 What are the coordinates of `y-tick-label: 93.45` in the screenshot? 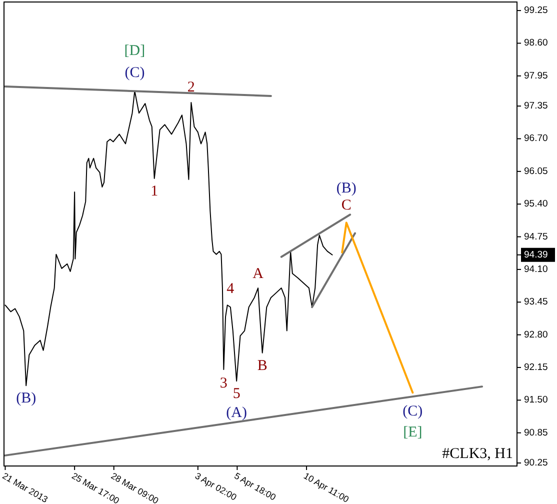 It's located at (536, 302).